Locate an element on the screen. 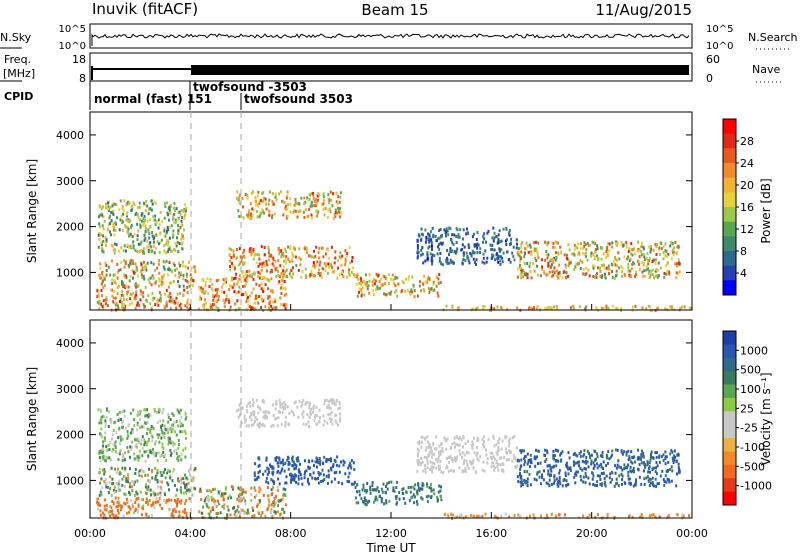 The width and height of the screenshot is (800, 554). freq-label-line1: Freq. is located at coordinates (17, 59).